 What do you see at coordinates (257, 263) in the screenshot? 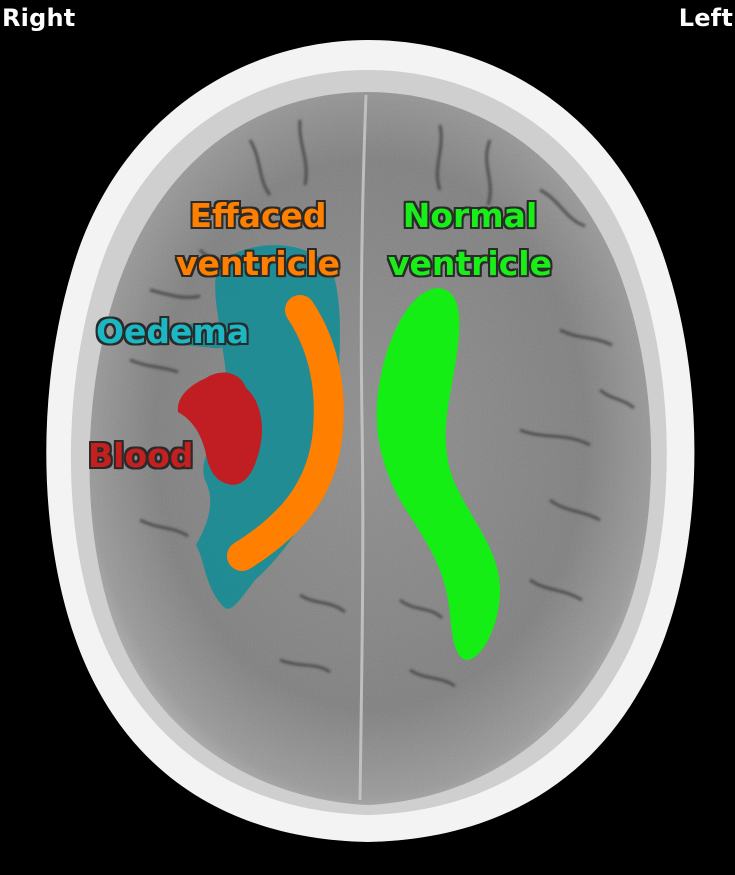
I see `effaced-ventricle-label-line2: ventricle` at bounding box center [257, 263].